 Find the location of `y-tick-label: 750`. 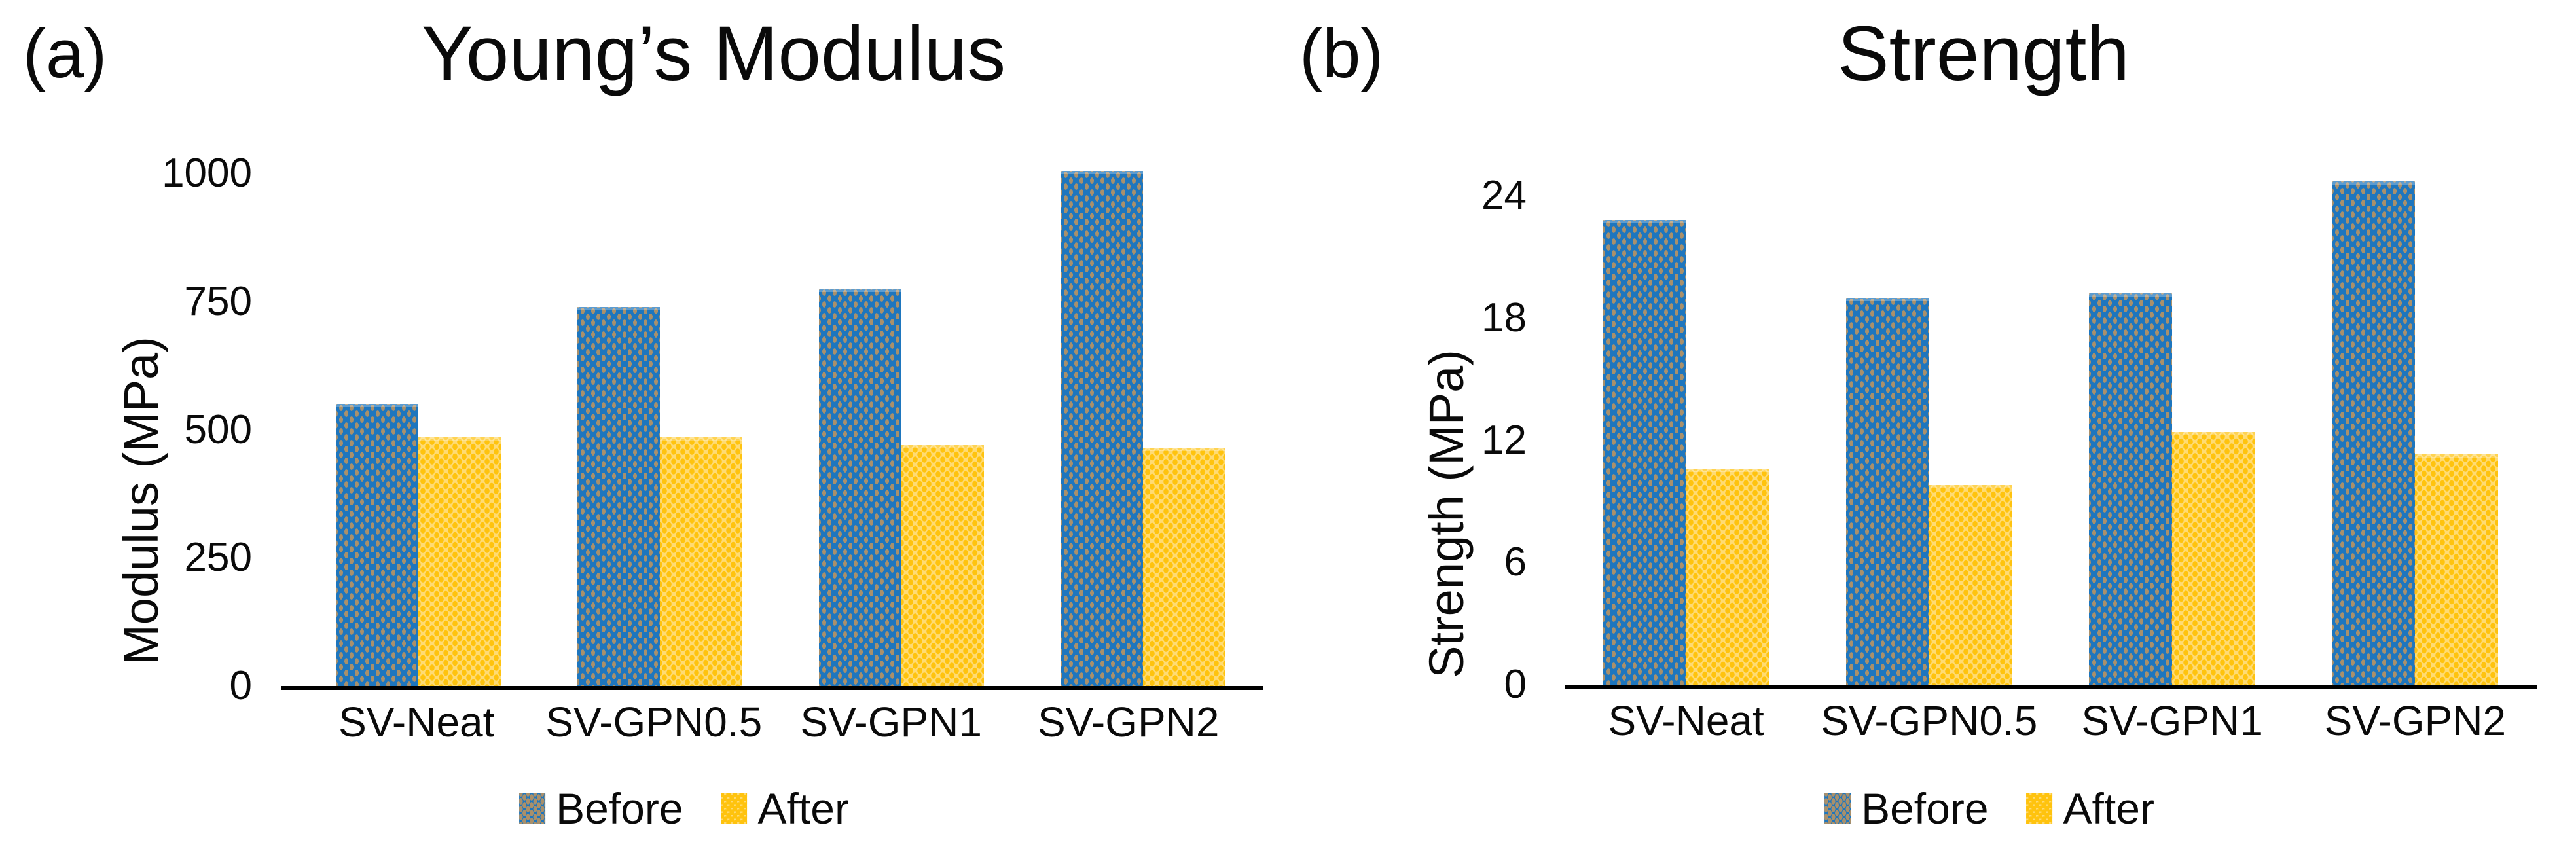

y-tick-label: 750 is located at coordinates (218, 301).